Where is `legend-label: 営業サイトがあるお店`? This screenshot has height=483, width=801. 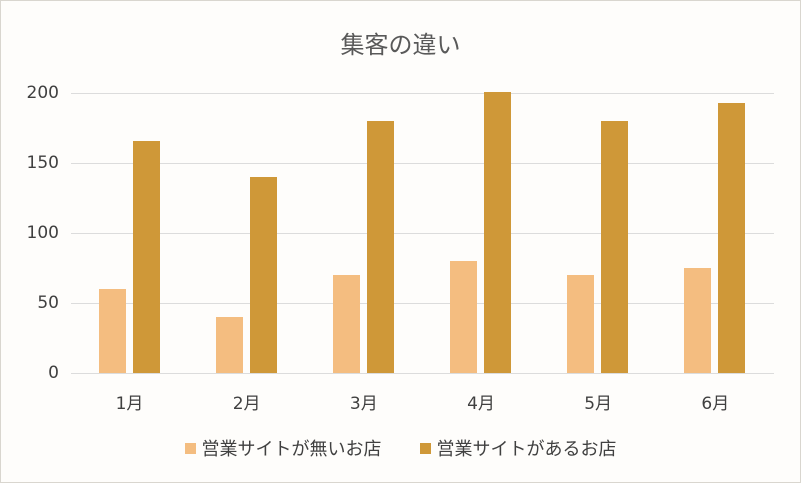 legend-label: 営業サイトがあるお店 is located at coordinates (526, 449).